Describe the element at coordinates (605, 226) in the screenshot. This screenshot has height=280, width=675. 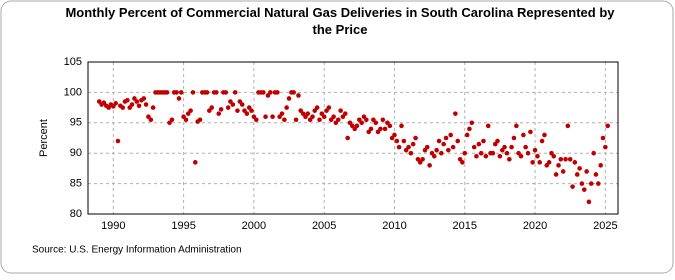
I see `x-tick-label: 2025` at that location.